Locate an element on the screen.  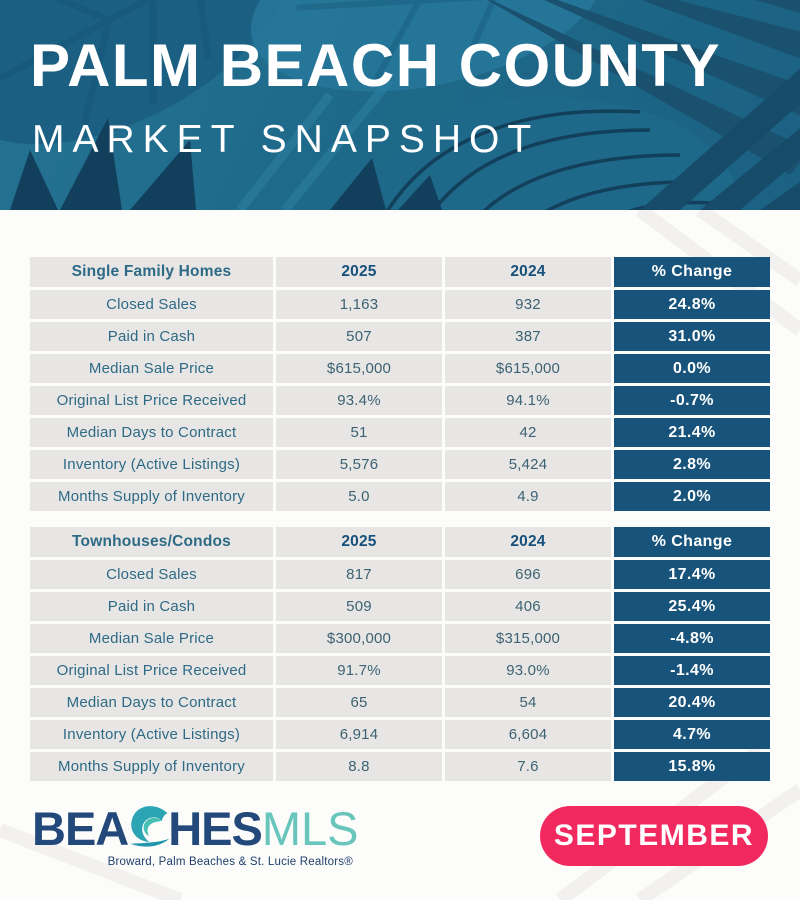
value-2024: $615,000 is located at coordinates (528, 368).